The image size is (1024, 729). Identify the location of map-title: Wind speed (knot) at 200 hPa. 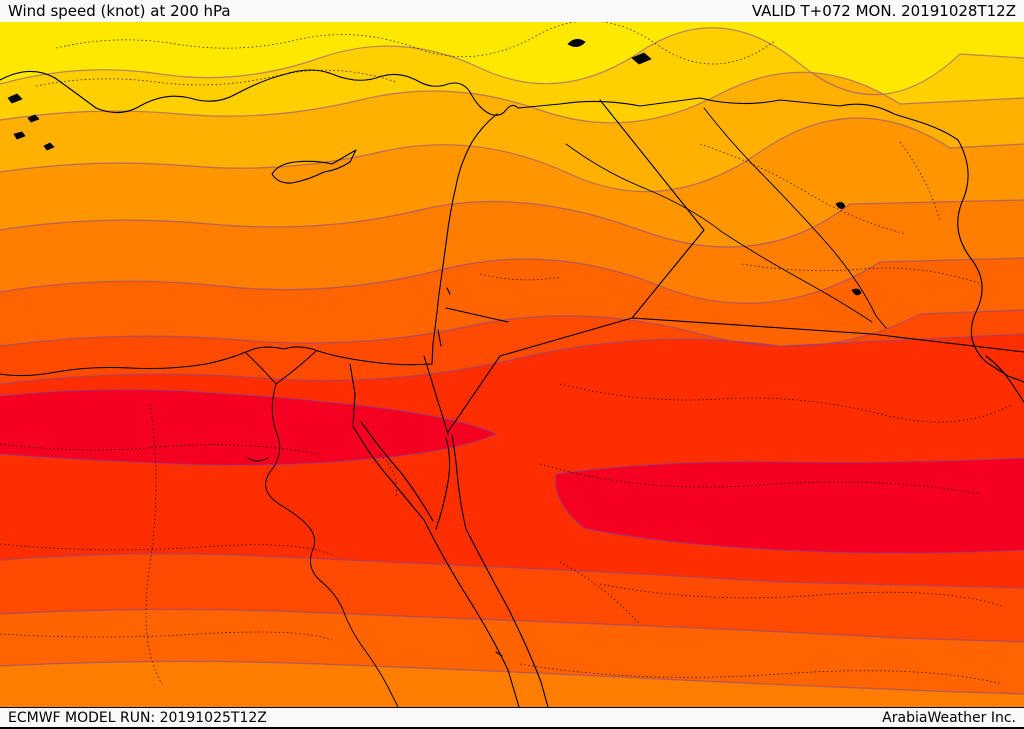
(119, 11).